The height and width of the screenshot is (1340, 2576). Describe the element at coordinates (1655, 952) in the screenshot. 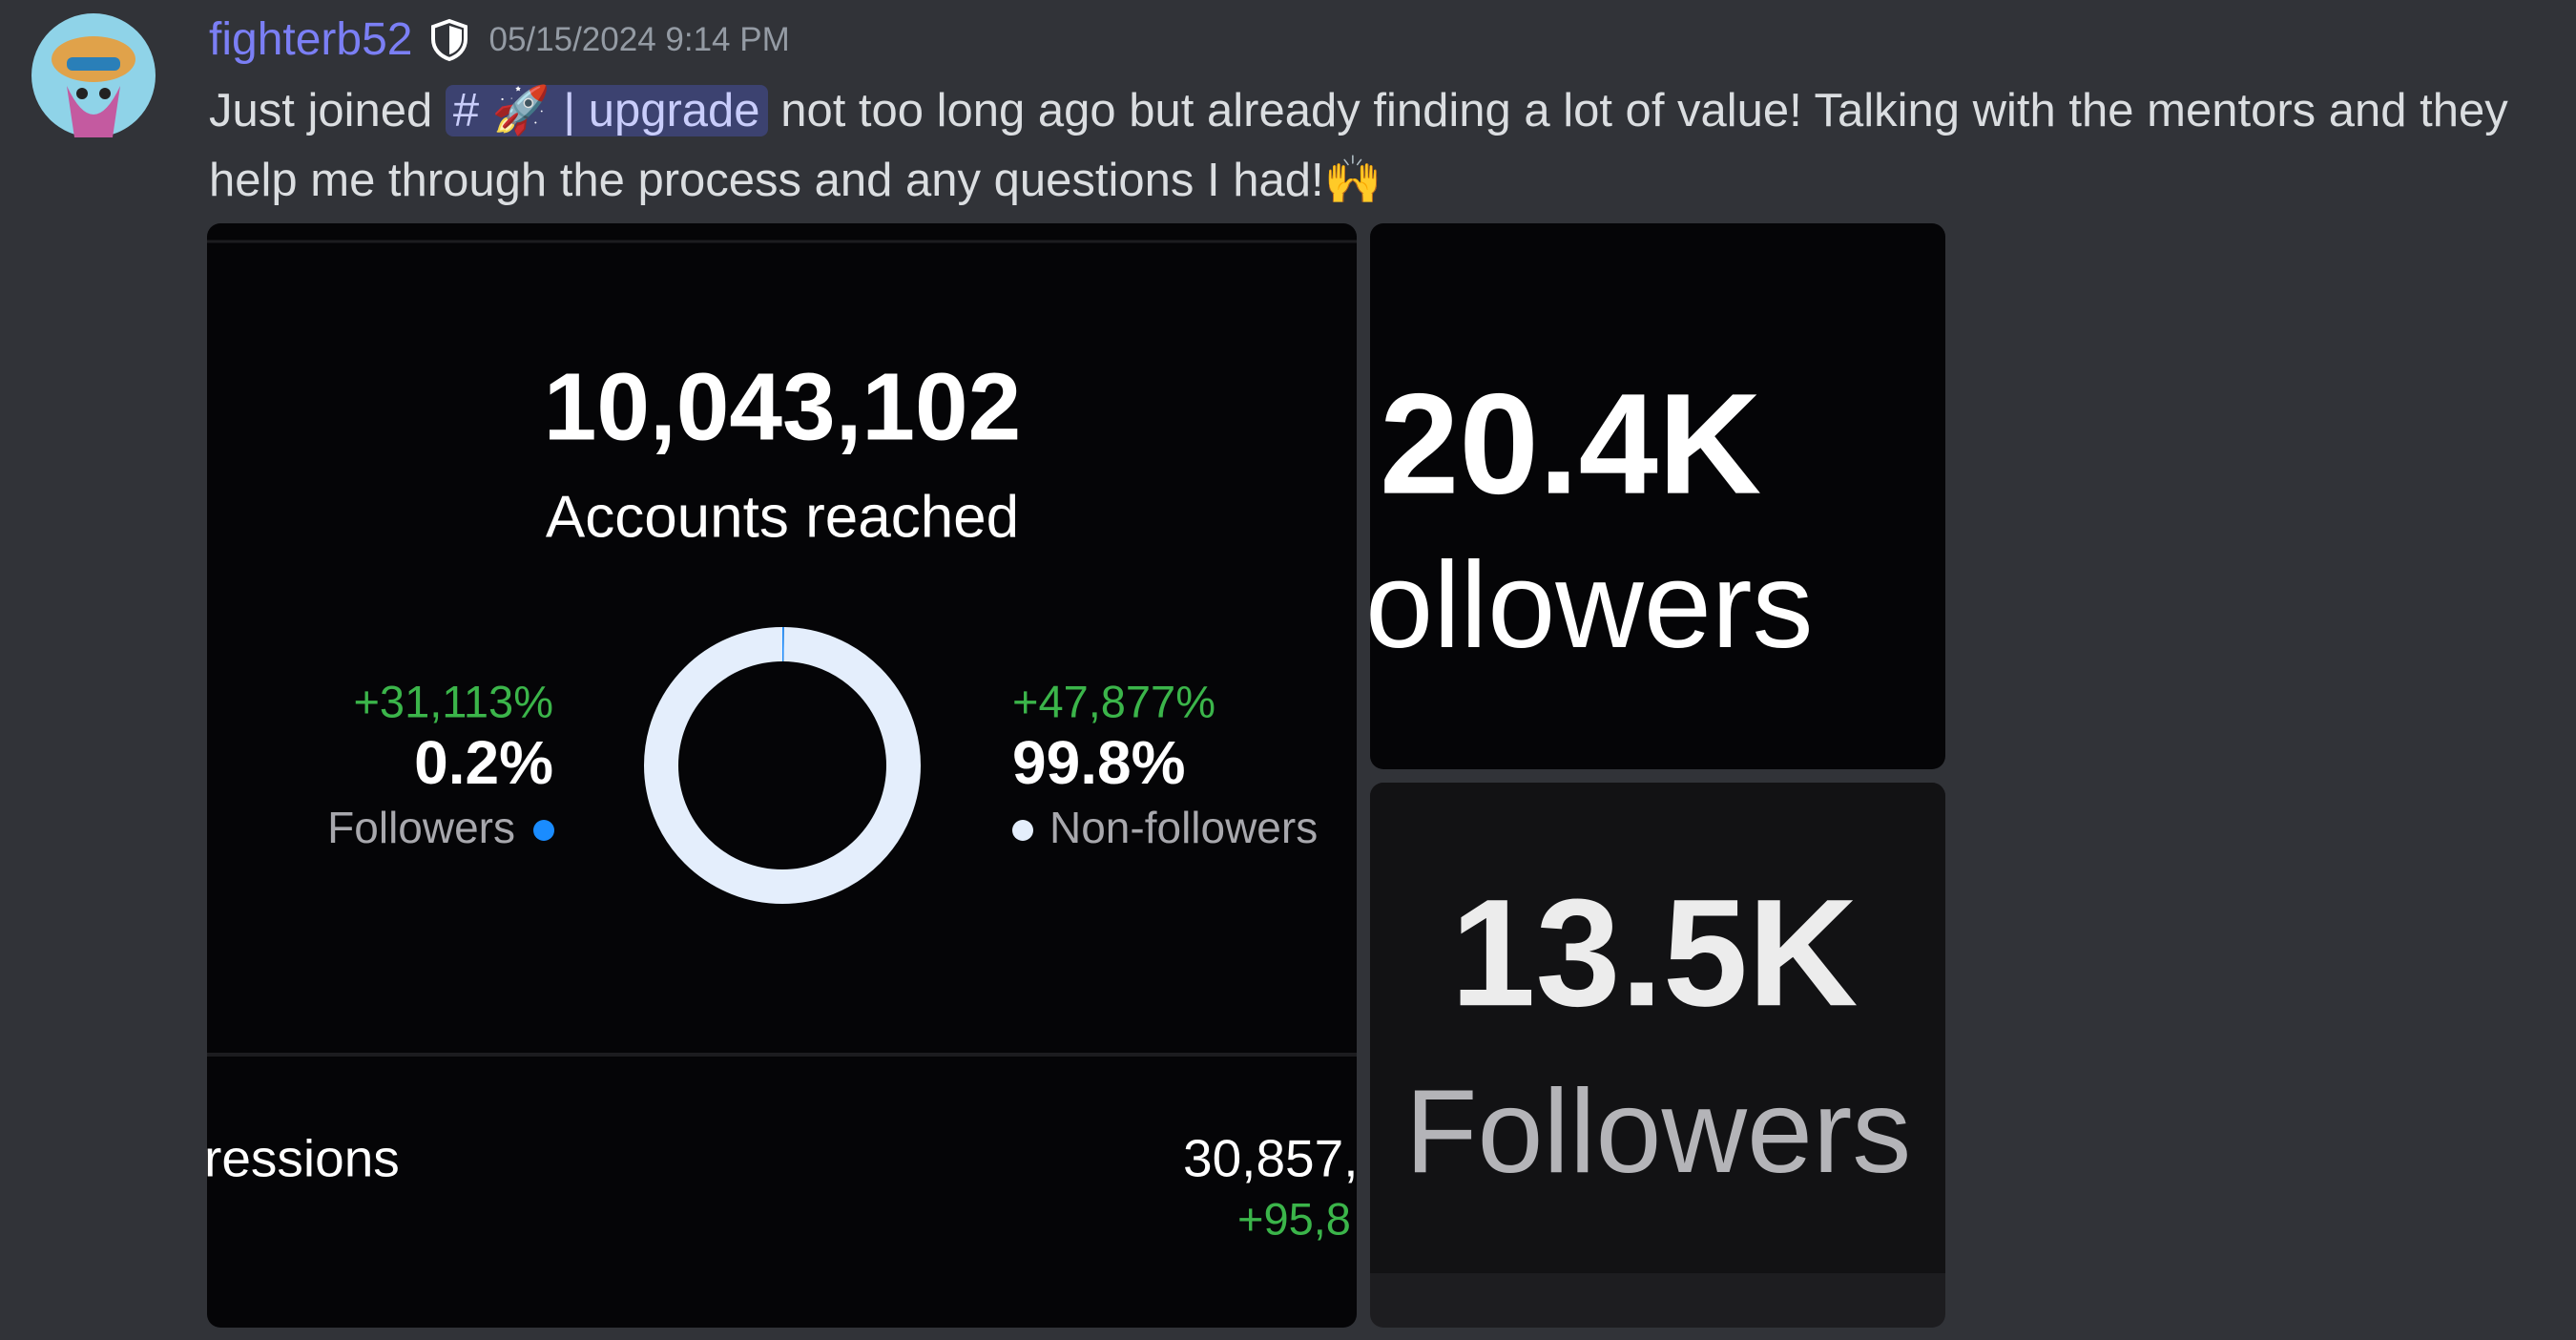

I see `followers-value: 13.5K` at that location.